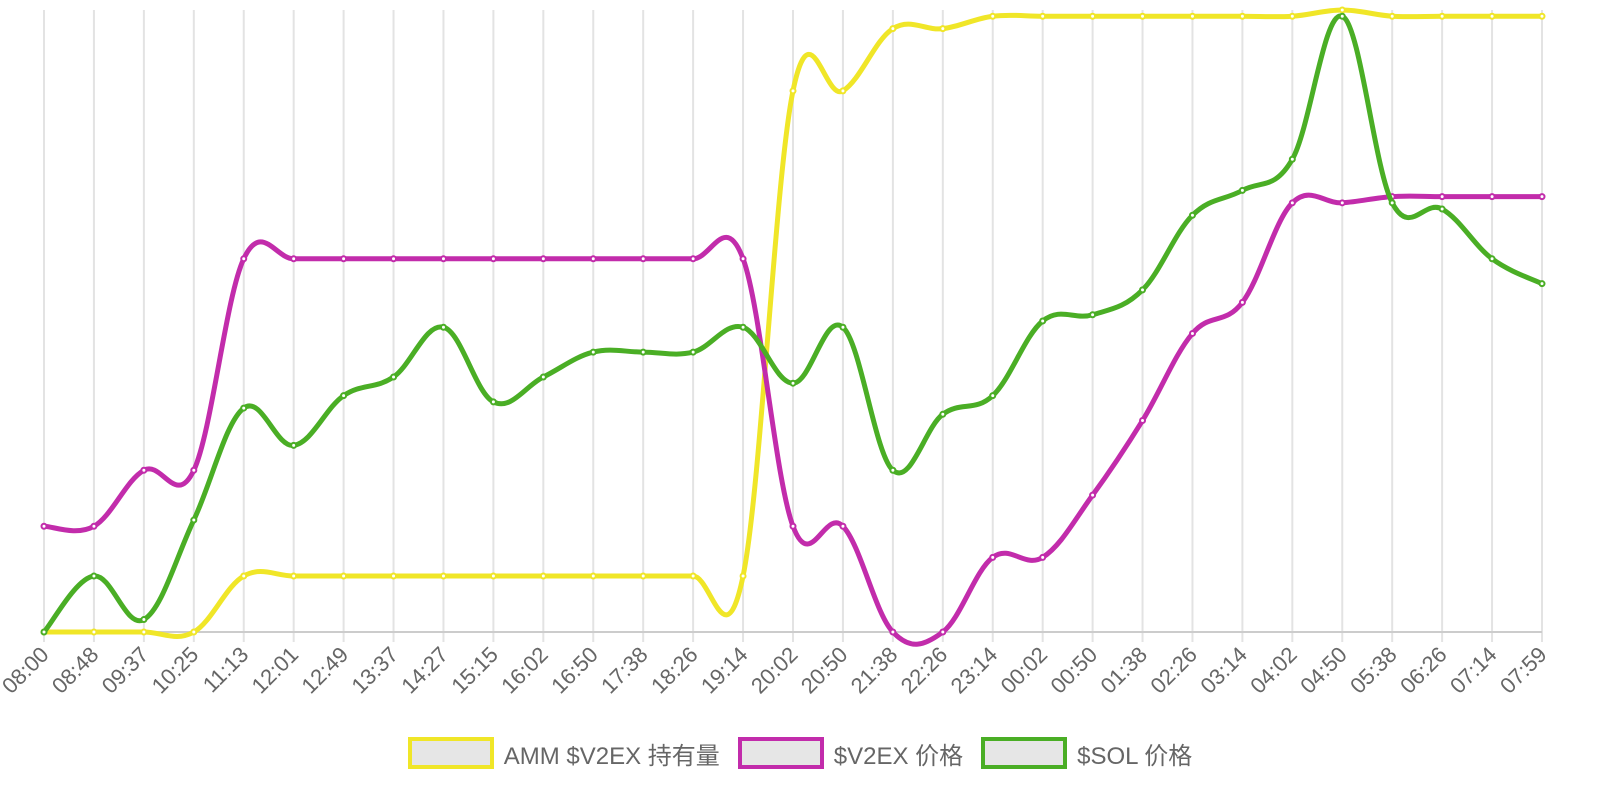  I want to click on legend-item-sol-price: $SOL 价格, so click(1086, 753).